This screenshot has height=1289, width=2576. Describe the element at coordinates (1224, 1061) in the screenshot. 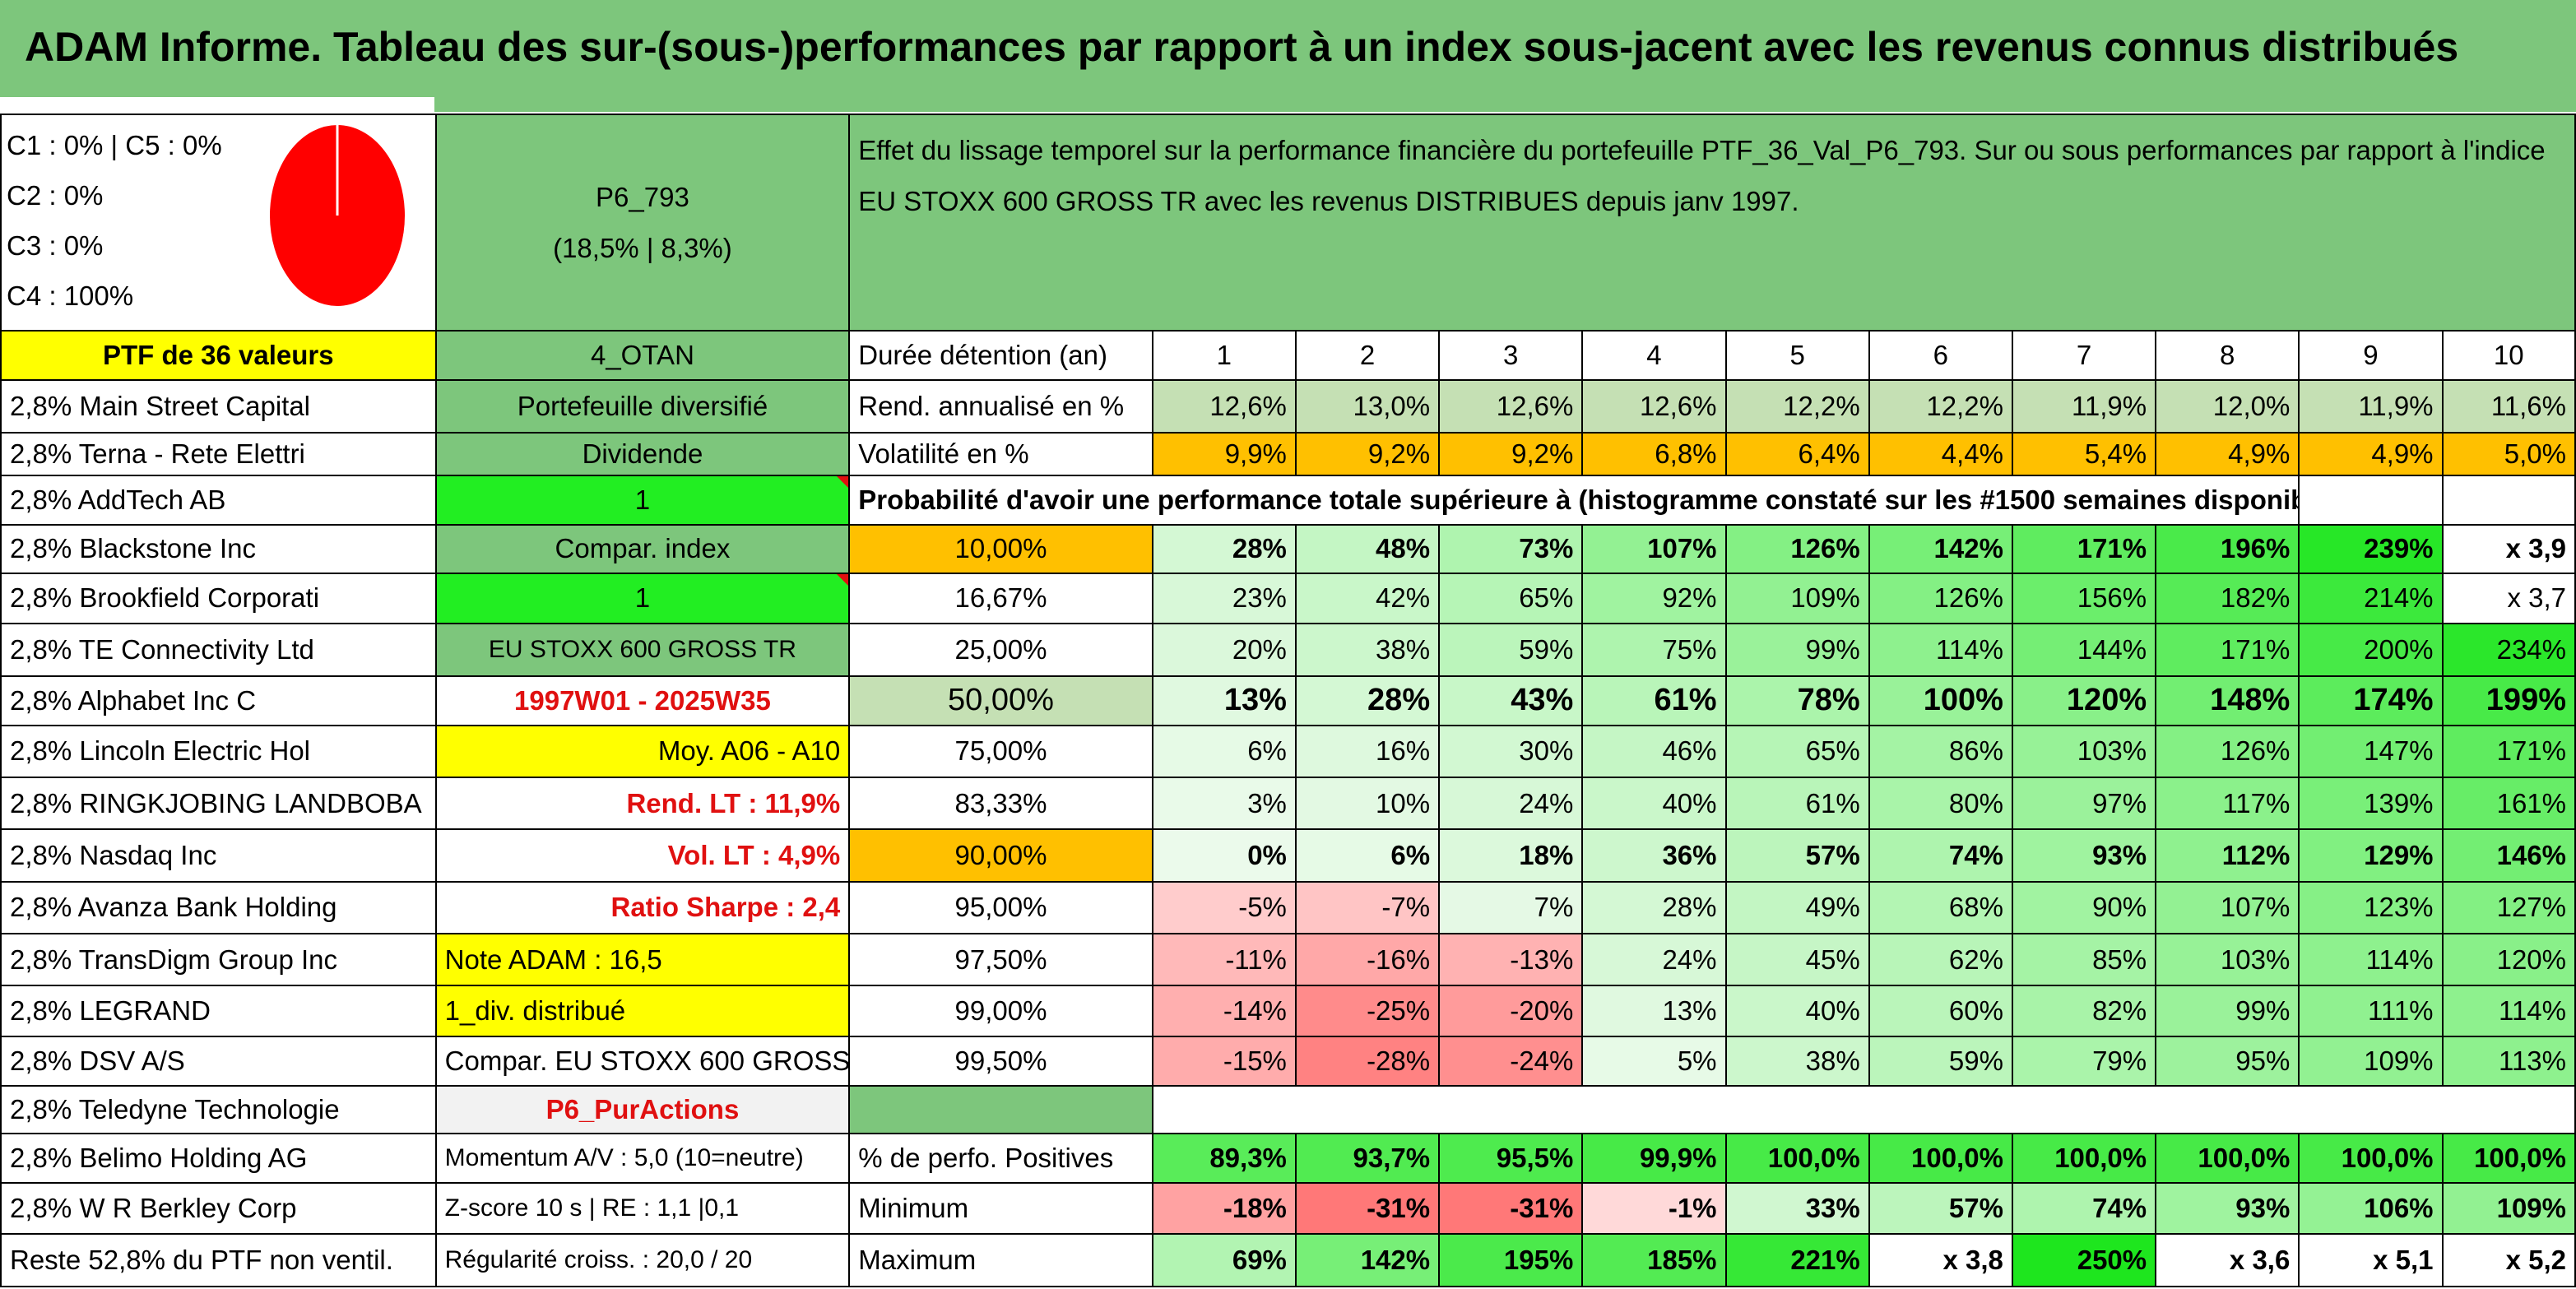

I see `quantile-value: -15%` at that location.